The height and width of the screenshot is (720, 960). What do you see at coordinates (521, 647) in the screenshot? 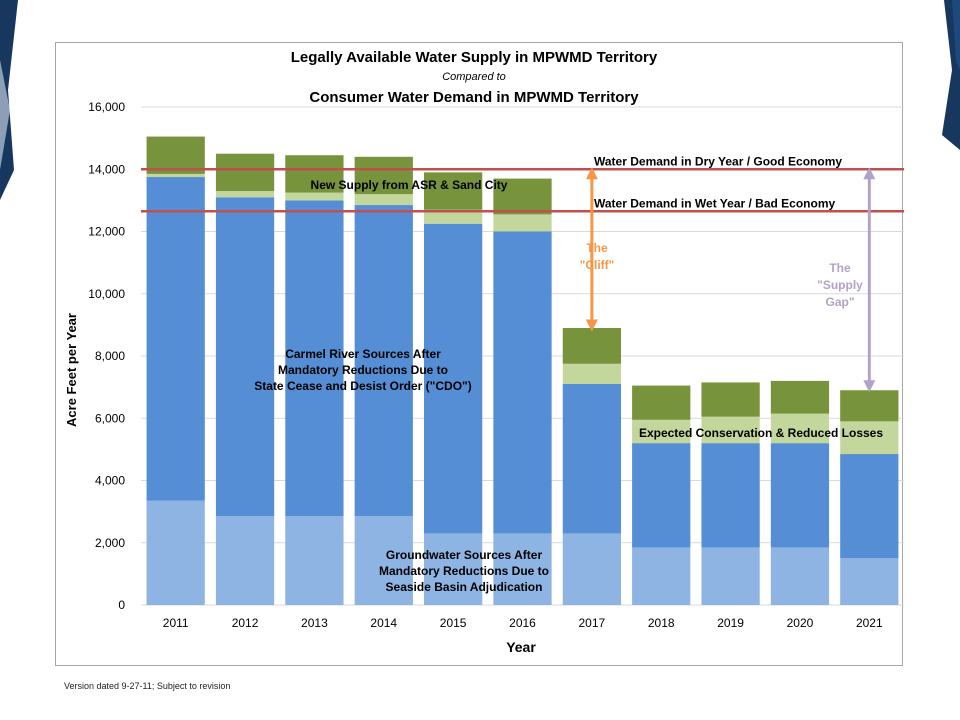
I see `x-axis-title: Year` at bounding box center [521, 647].